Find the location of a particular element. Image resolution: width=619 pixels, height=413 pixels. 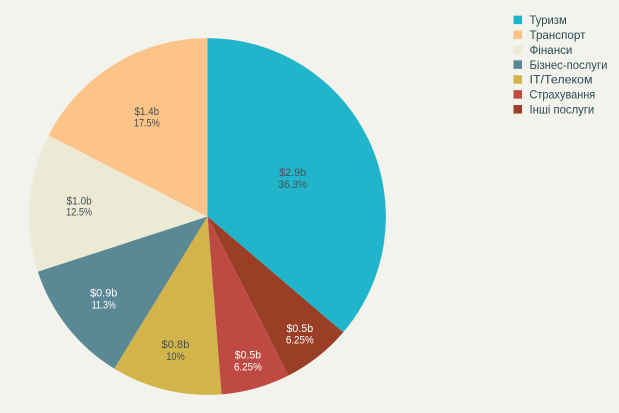

svg-text: Фінанси is located at coordinates (551, 50).